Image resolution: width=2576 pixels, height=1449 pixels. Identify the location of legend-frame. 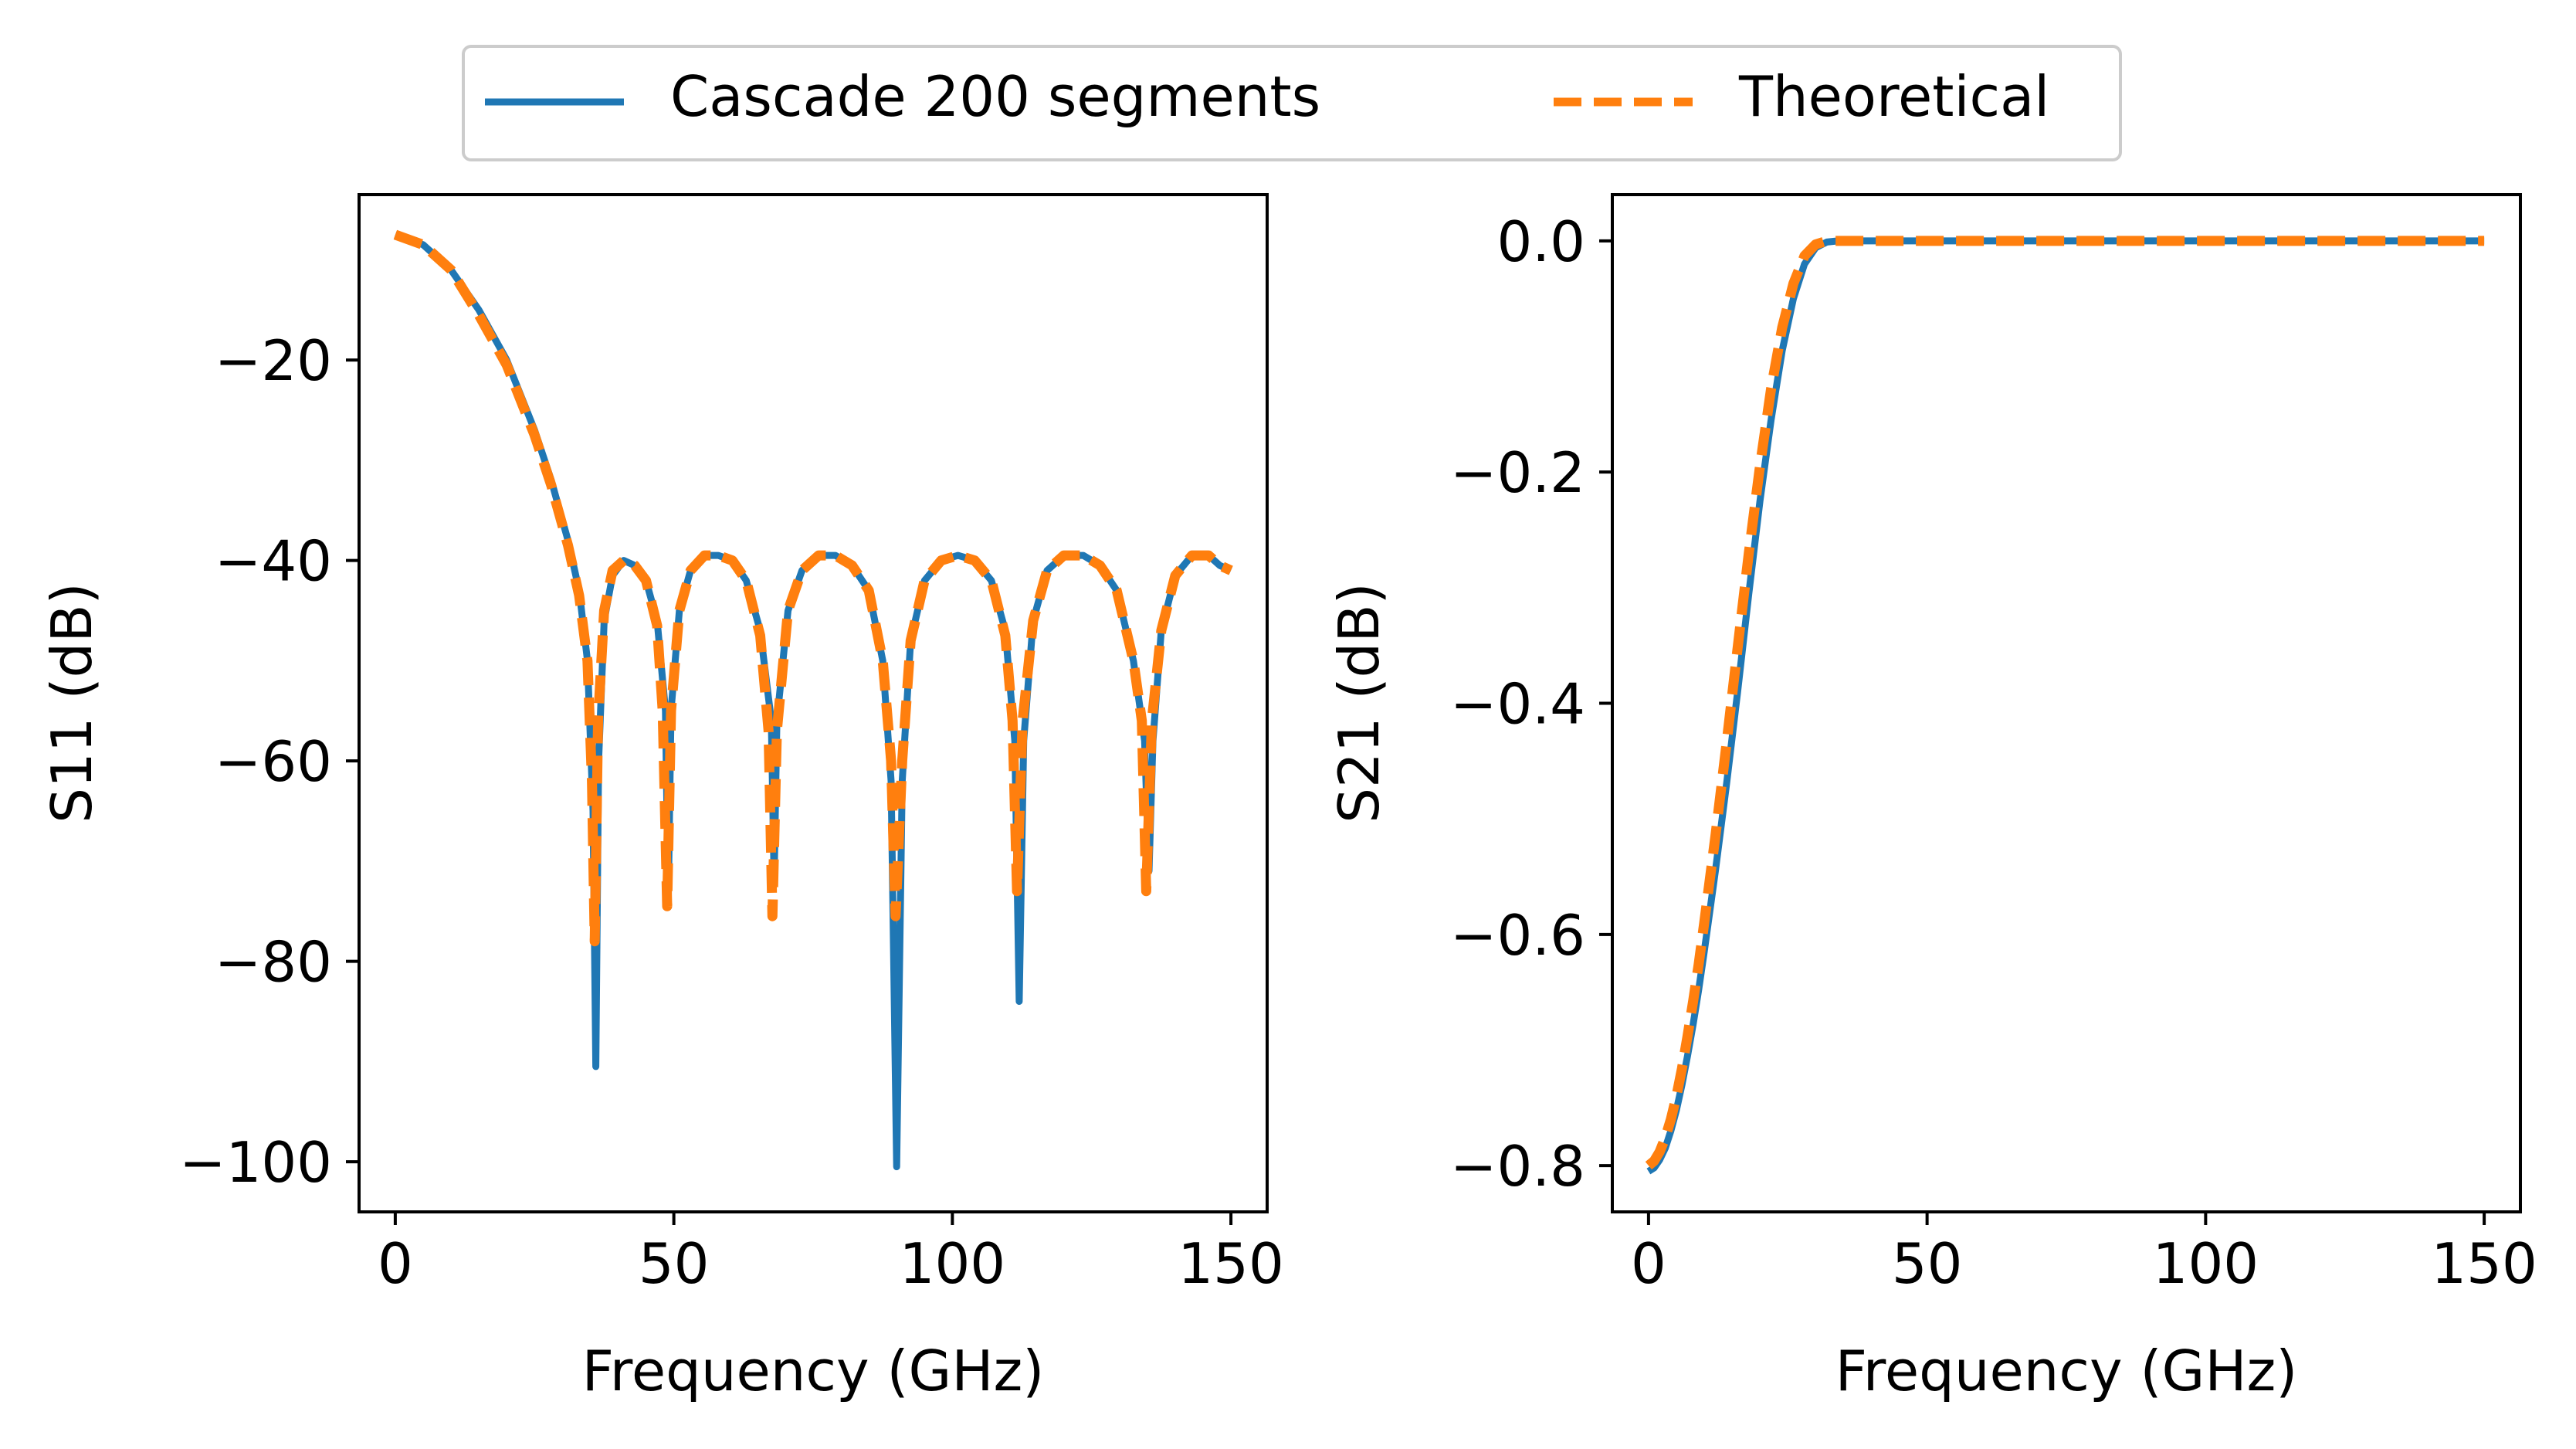
(1292, 103).